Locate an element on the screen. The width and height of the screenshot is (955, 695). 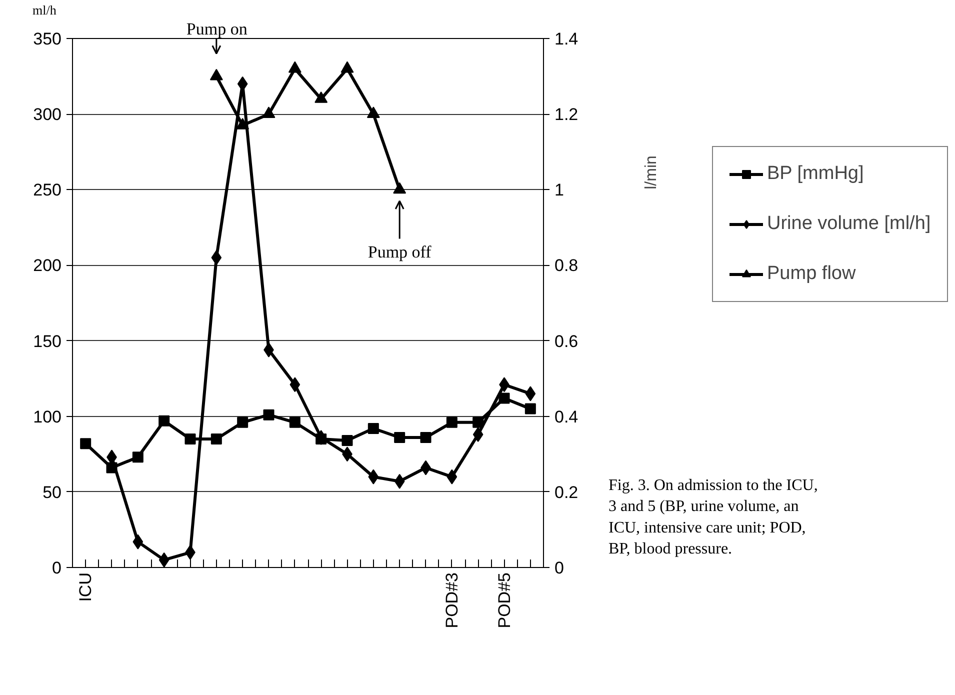
y2-tick-label: 1 is located at coordinates (559, 190).